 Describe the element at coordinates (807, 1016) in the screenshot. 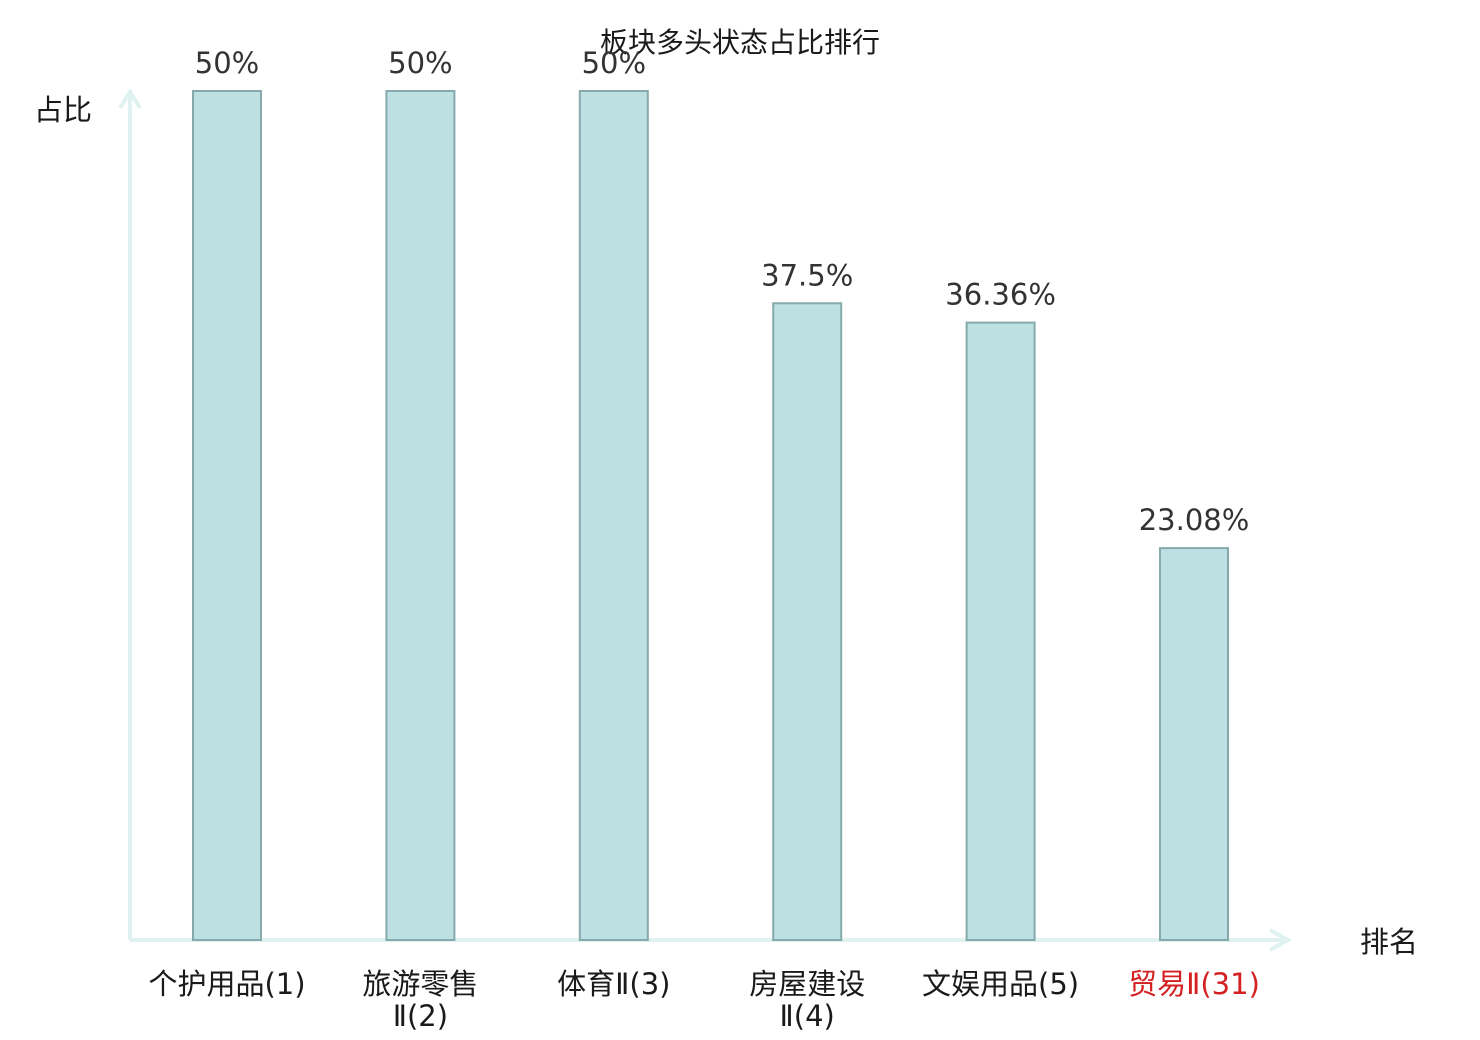

I see `category-label-4-line-2: Ⅱ(4)` at that location.